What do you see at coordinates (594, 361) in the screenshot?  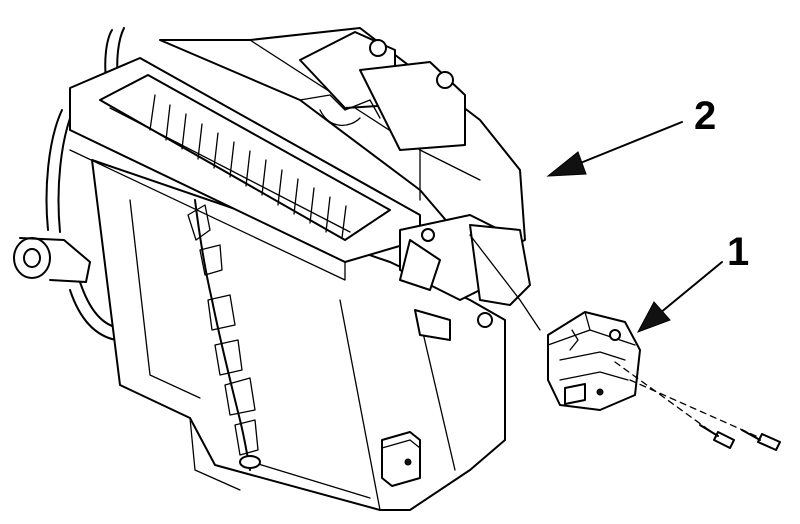 I see `actuator-motor` at bounding box center [594, 361].